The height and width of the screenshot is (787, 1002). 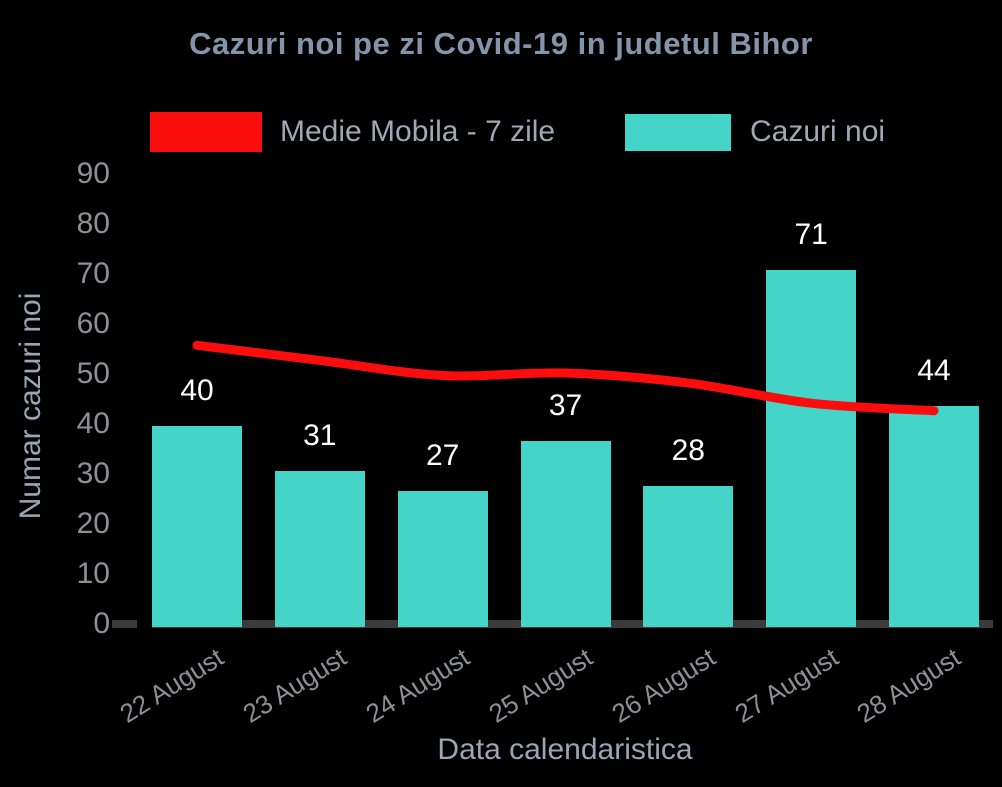 What do you see at coordinates (197, 390) in the screenshot?
I see `bar-value-label: 40` at bounding box center [197, 390].